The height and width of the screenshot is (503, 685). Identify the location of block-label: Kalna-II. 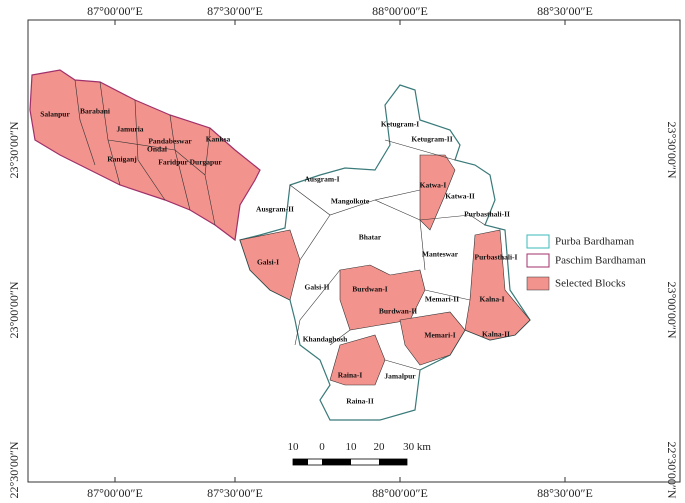
(496, 334).